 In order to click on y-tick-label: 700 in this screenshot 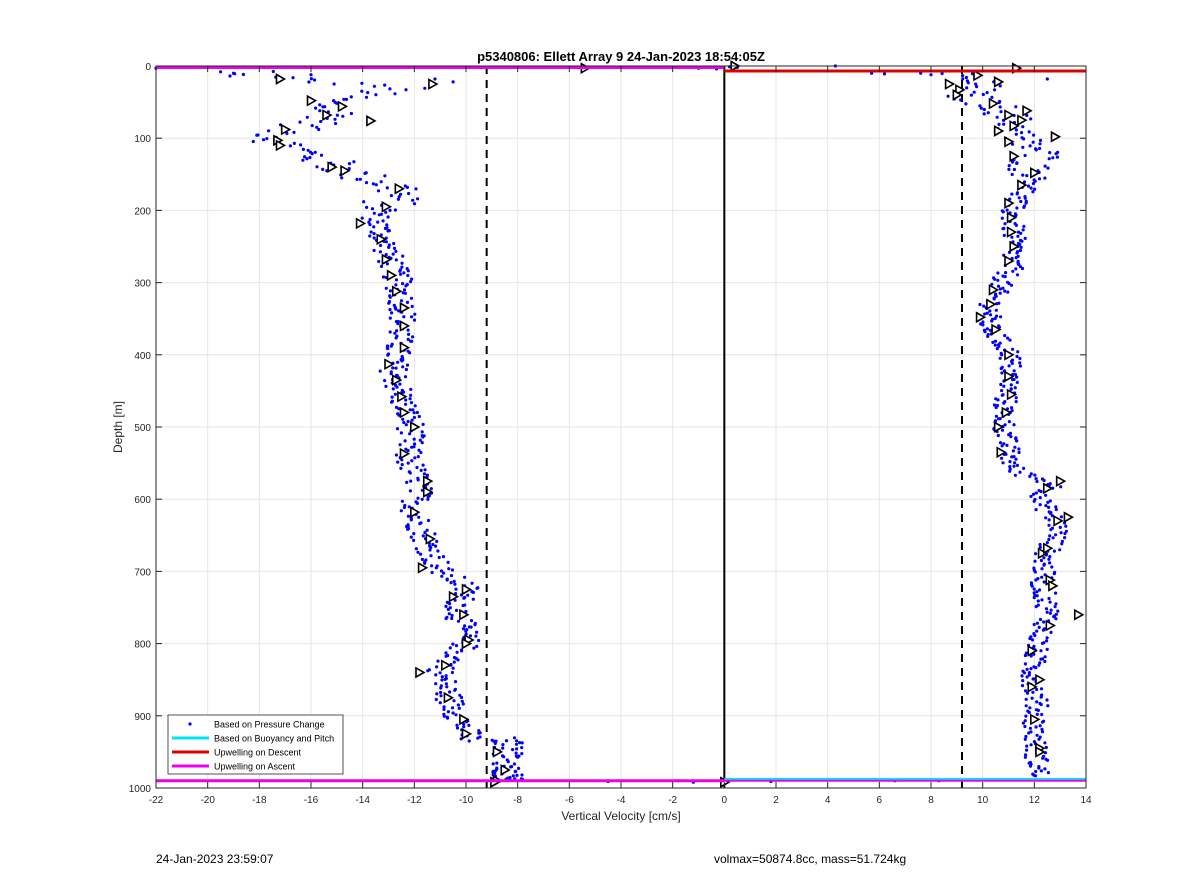, I will do `click(142, 572)`.